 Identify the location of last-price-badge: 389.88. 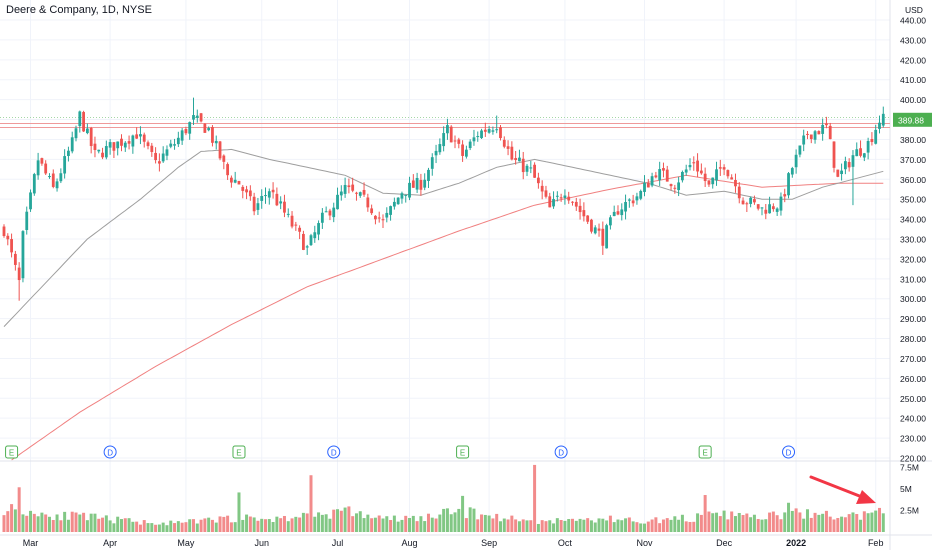
(912, 119).